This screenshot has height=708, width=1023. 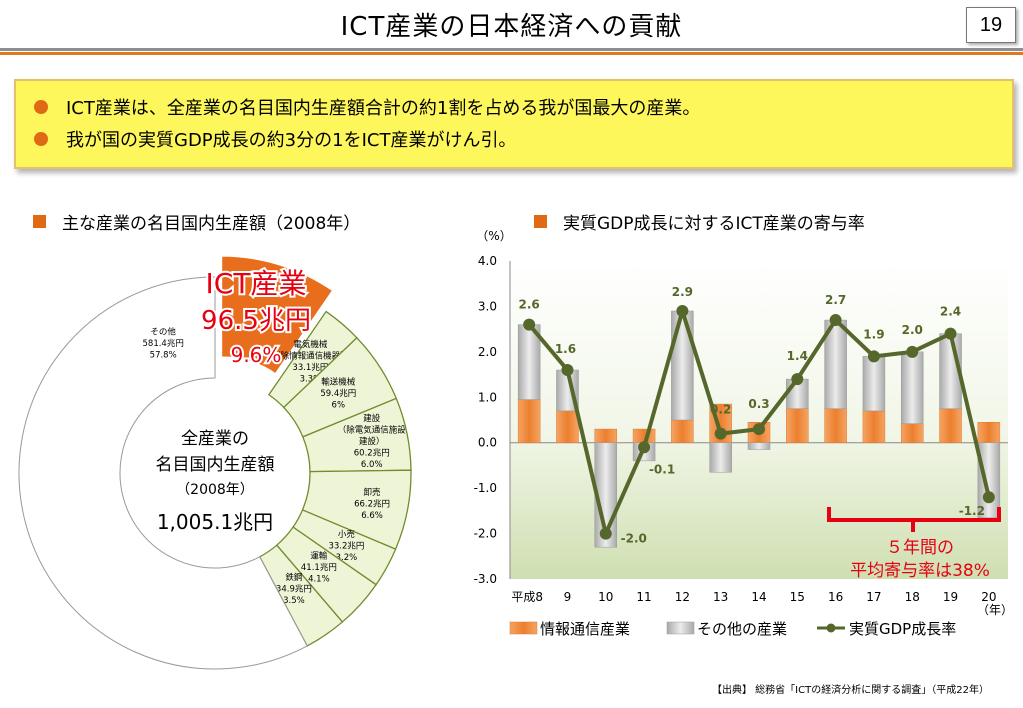 What do you see at coordinates (643, 597) in the screenshot?
I see `x-tick-label: 11` at bounding box center [643, 597].